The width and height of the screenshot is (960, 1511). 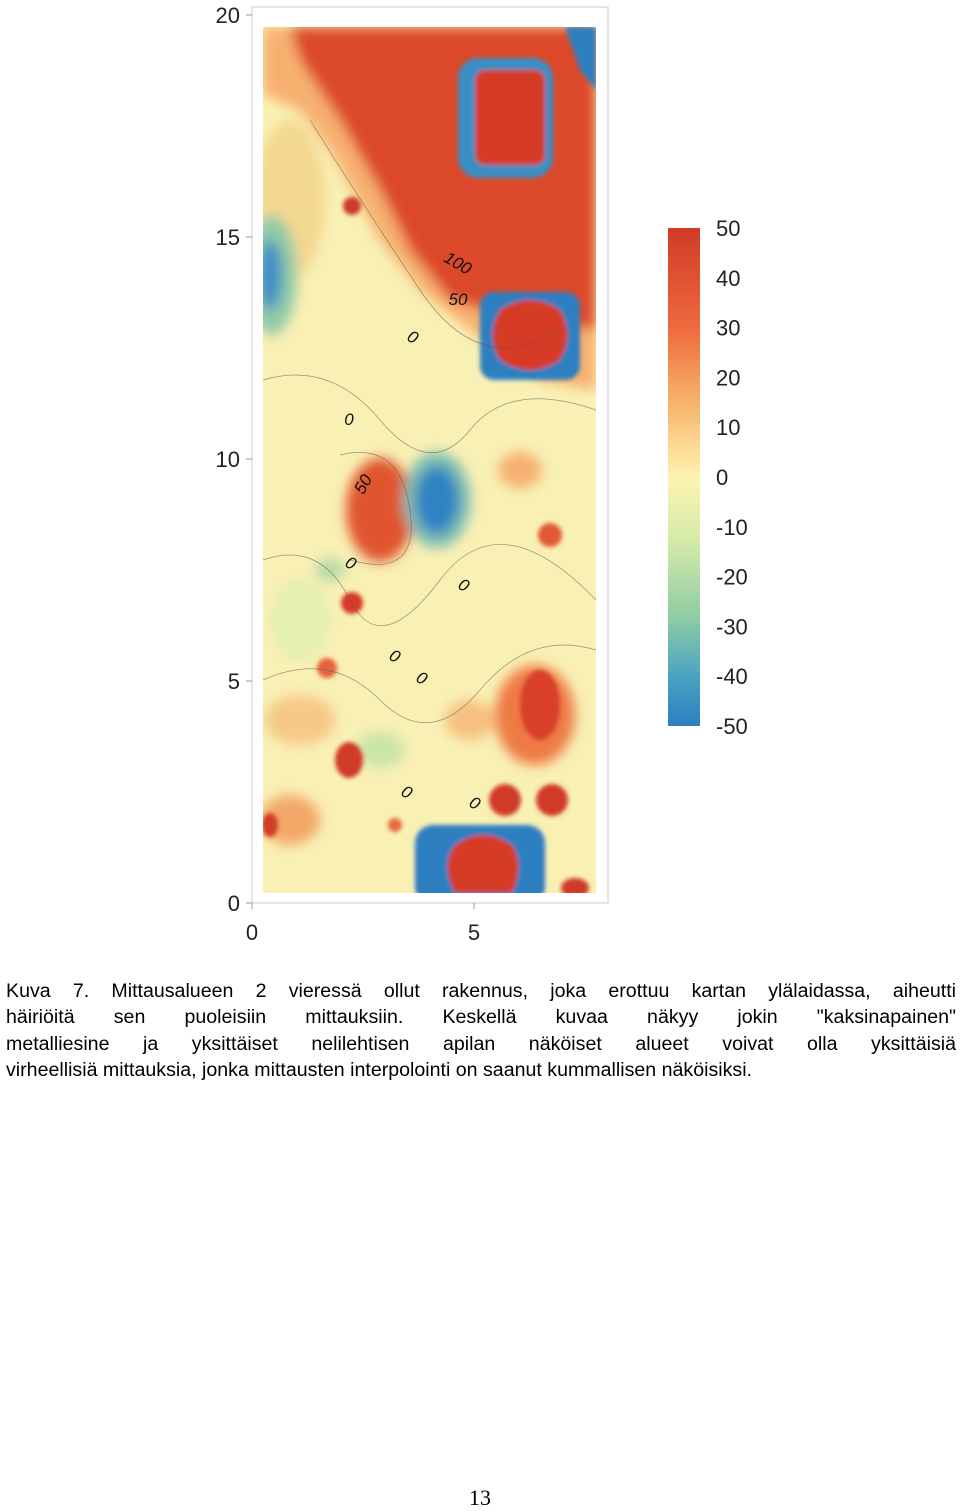 What do you see at coordinates (228, 459) in the screenshot?
I see `y-tick-label: 10` at bounding box center [228, 459].